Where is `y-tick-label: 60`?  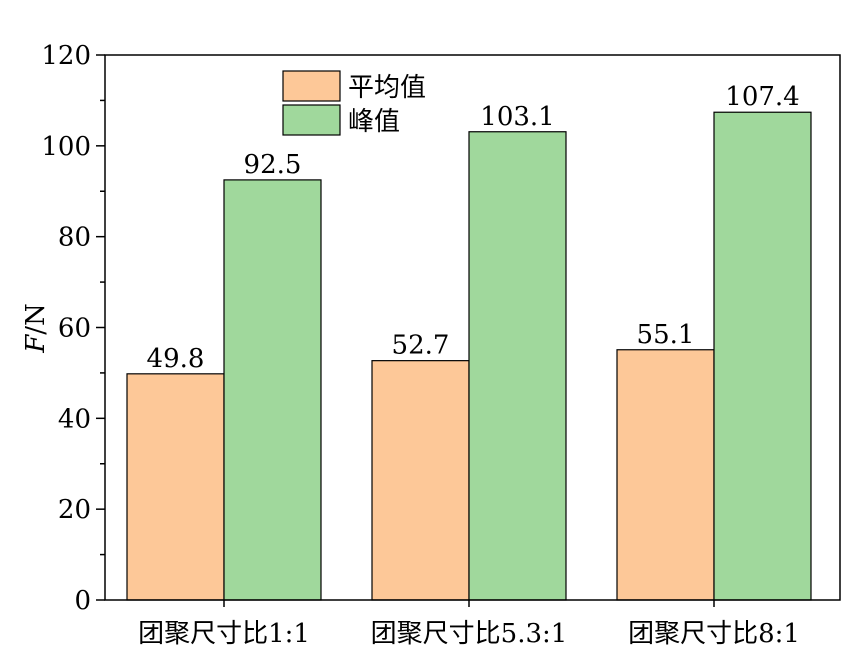 y-tick-label: 60 is located at coordinates (74, 329).